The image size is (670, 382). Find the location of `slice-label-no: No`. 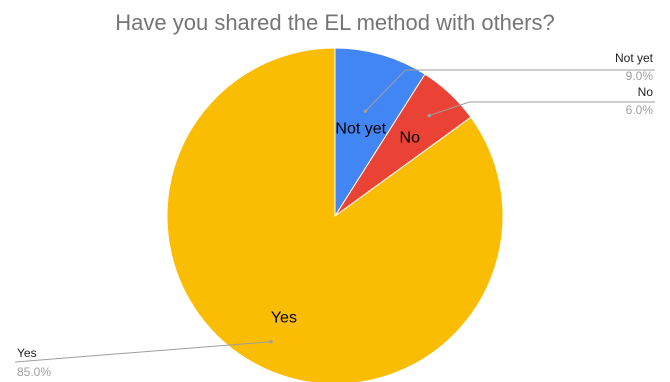

slice-label-no: No is located at coordinates (410, 137).